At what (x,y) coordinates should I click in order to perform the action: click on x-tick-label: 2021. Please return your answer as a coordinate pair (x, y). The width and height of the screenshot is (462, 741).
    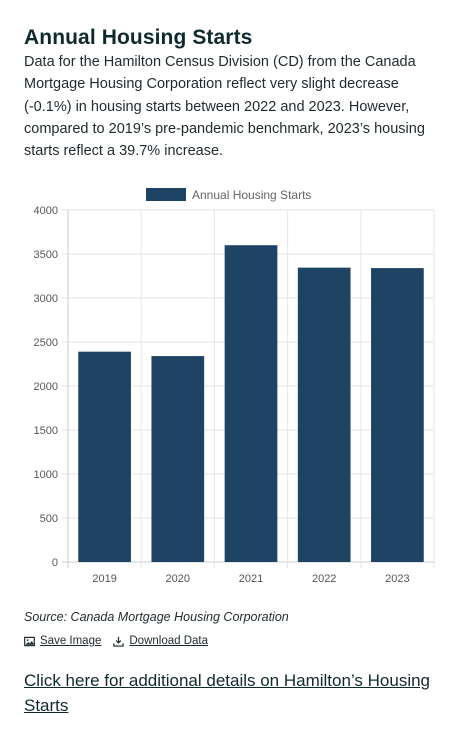
    Looking at the image, I should click on (251, 579).